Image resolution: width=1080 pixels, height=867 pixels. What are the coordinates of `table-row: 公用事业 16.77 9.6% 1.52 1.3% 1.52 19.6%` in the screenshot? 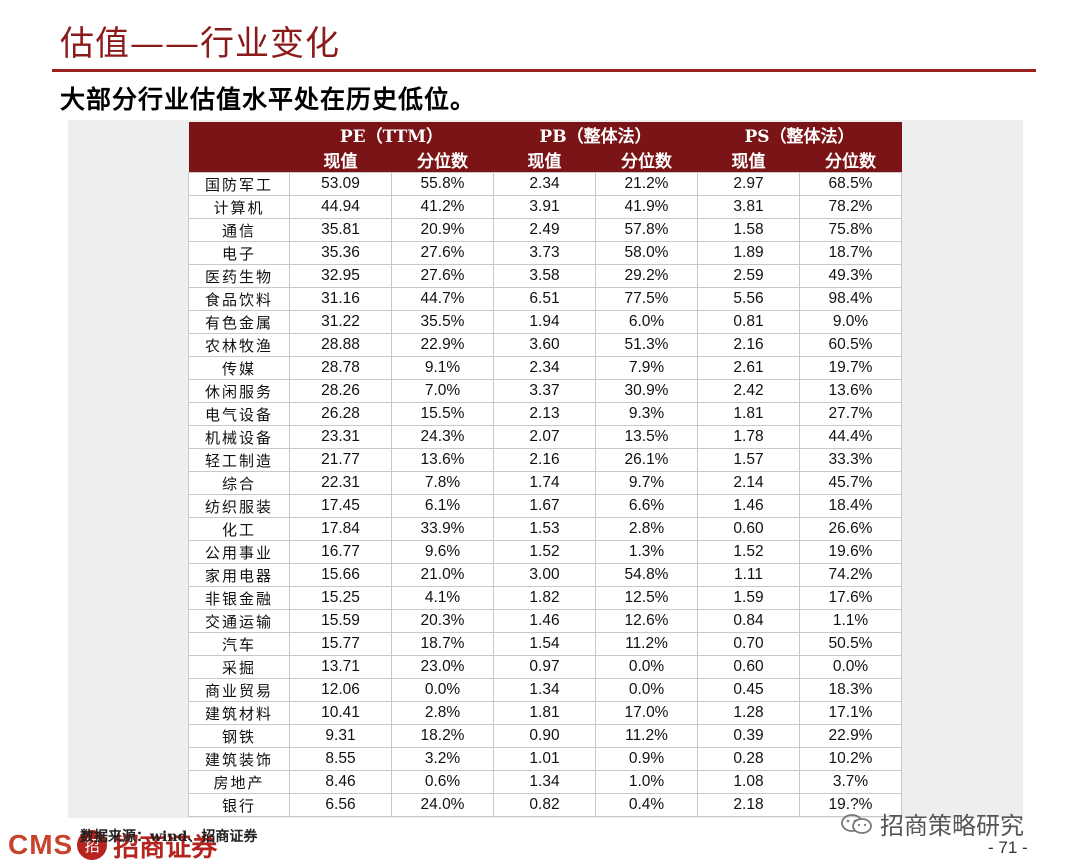 It's located at (545, 552).